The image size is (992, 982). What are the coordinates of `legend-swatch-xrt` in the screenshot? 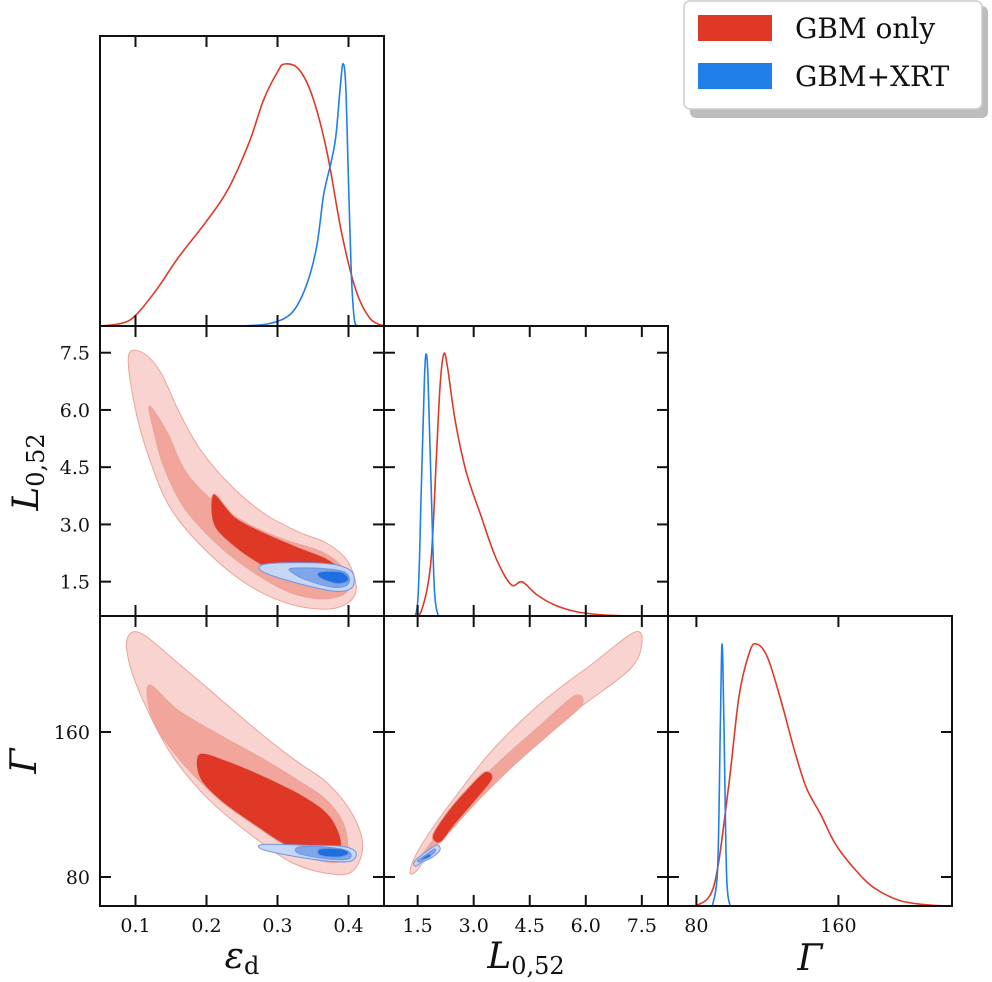 It's located at (735, 76).